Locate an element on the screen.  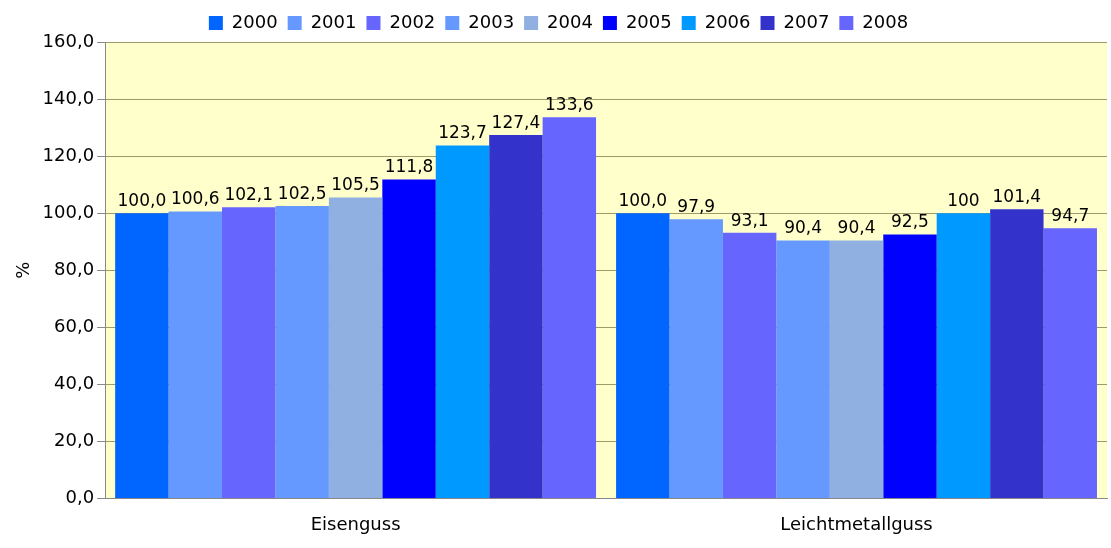
y-tick-label: 160,0 is located at coordinates (68, 40).